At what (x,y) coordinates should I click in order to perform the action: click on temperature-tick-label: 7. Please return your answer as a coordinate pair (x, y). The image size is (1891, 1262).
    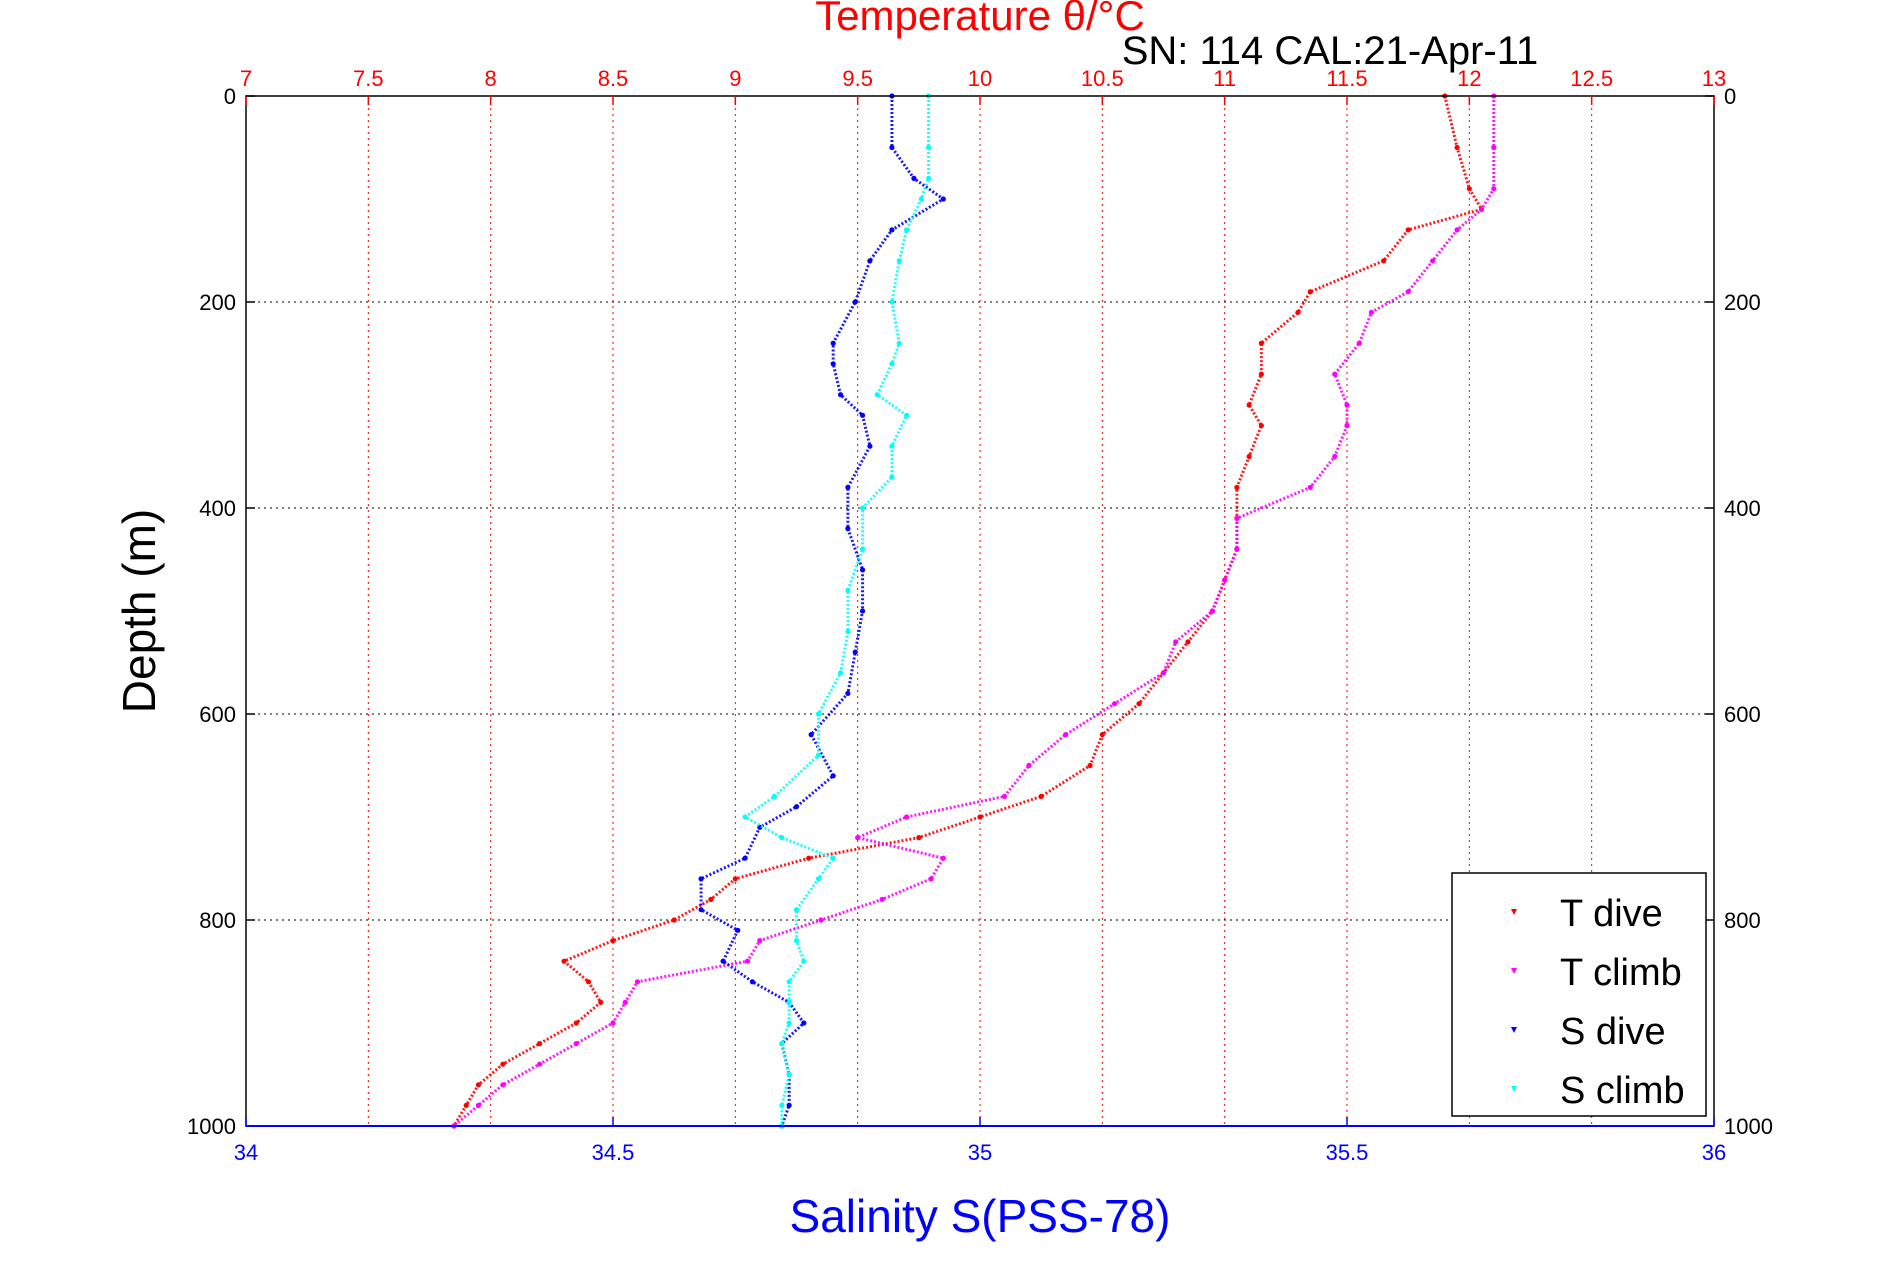
    Looking at the image, I should click on (246, 78).